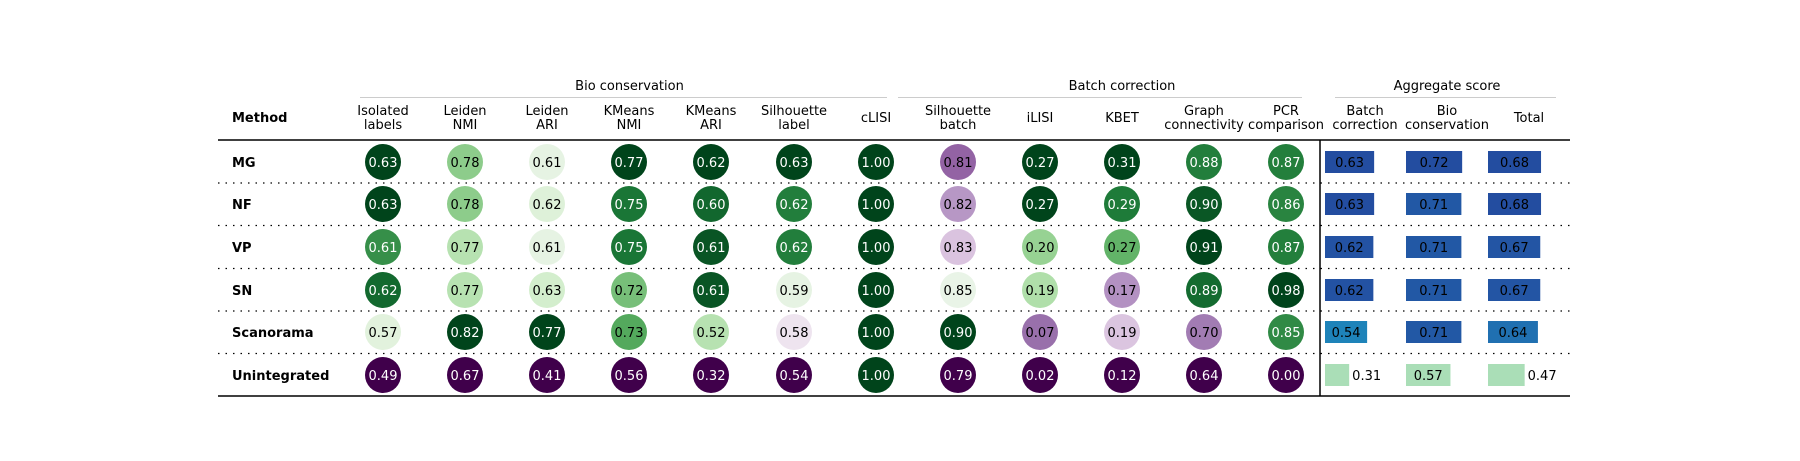 This screenshot has width=1800, height=461. Describe the element at coordinates (1040, 118) in the screenshot. I see `column-header: iLISI` at that location.